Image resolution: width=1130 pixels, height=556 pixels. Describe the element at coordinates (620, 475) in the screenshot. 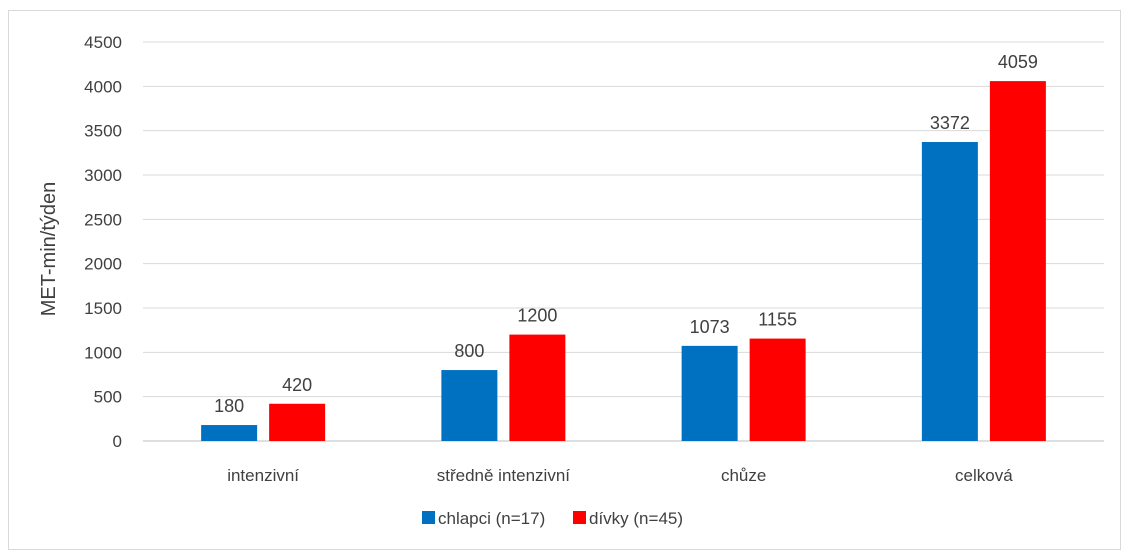

I see `x-axis-ticks: intenzivní středně intenzivní chůze celková` at that location.